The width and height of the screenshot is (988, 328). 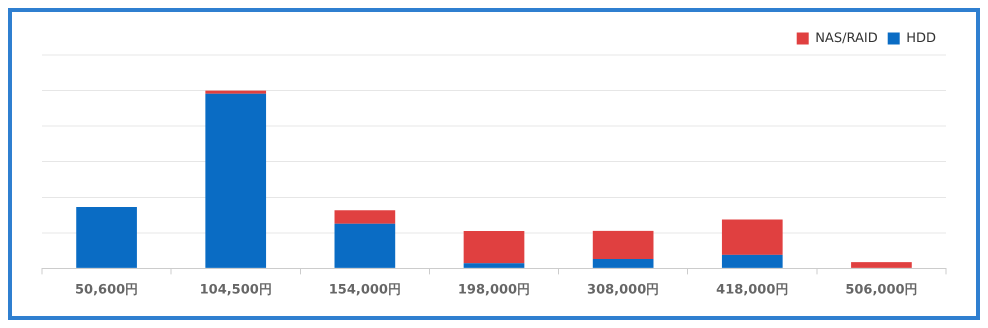 What do you see at coordinates (236, 290) in the screenshot?
I see `x-tick-label: 104,500円` at bounding box center [236, 290].